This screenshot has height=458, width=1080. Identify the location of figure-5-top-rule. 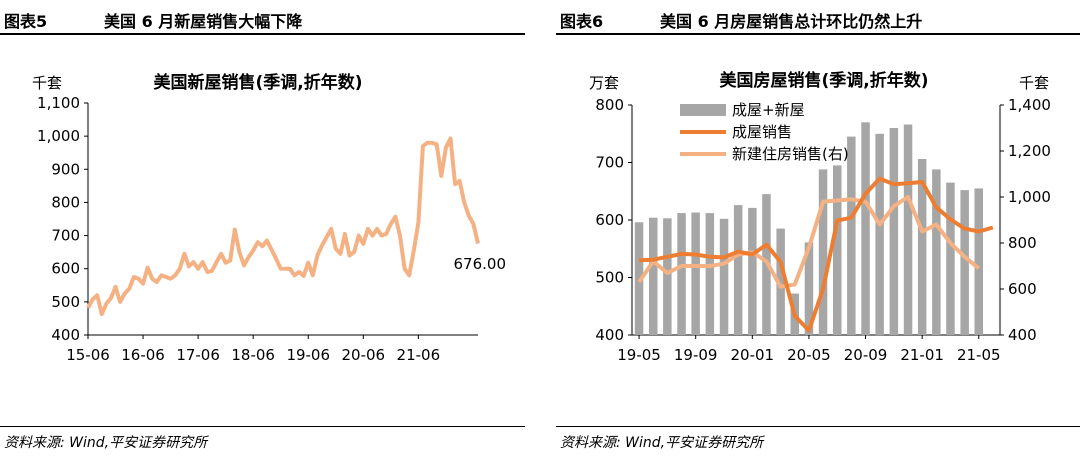
(262, 34).